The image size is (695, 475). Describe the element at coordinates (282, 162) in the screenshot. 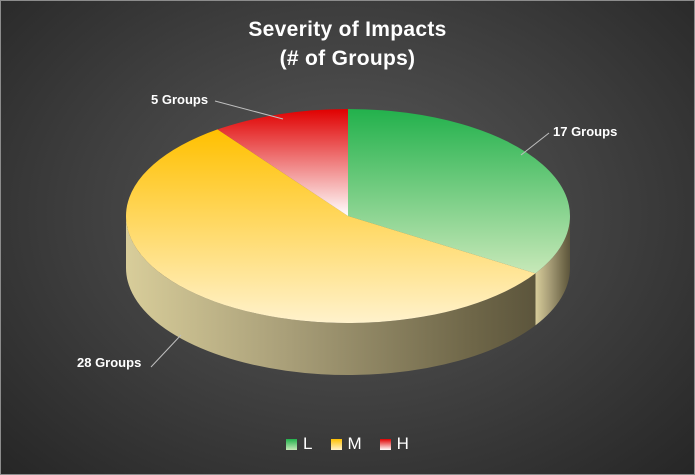

I see `pie-slice-h` at that location.